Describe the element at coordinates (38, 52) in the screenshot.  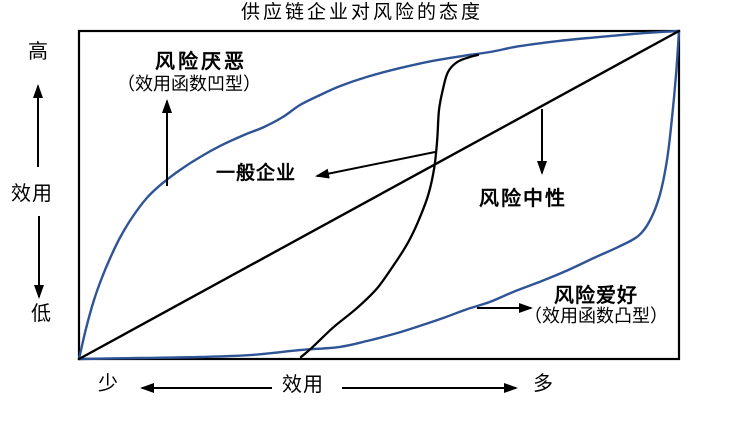
I see `y-axis-high-label: 高` at that location.